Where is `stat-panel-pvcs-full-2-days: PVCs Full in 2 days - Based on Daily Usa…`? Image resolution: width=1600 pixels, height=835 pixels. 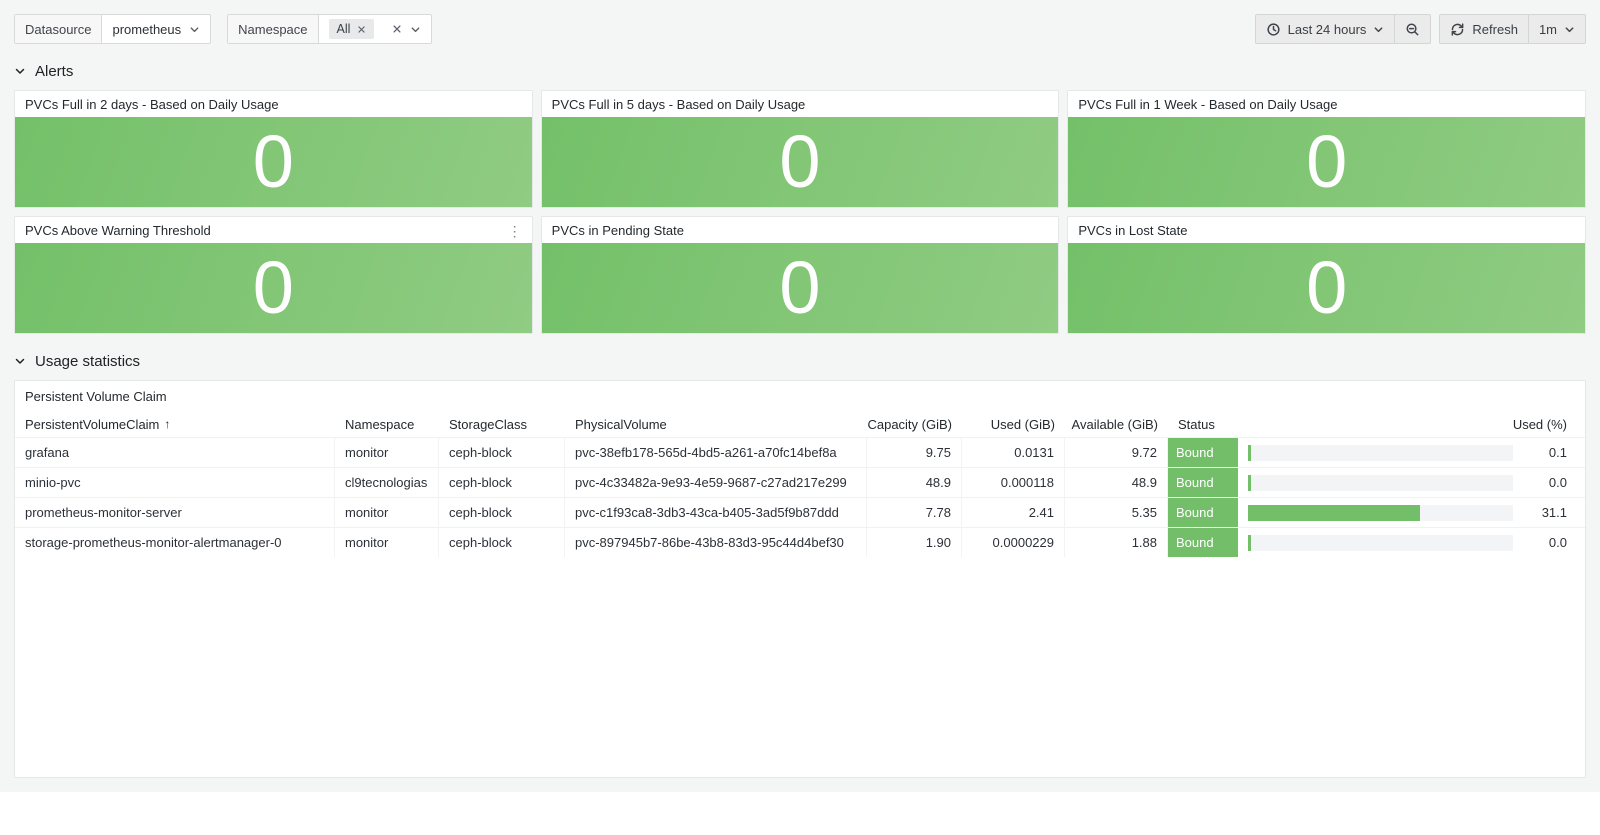
stat-panel-pvcs-full-2-days: PVCs Full in 2 days - Based on Daily Usa… is located at coordinates (273, 149).